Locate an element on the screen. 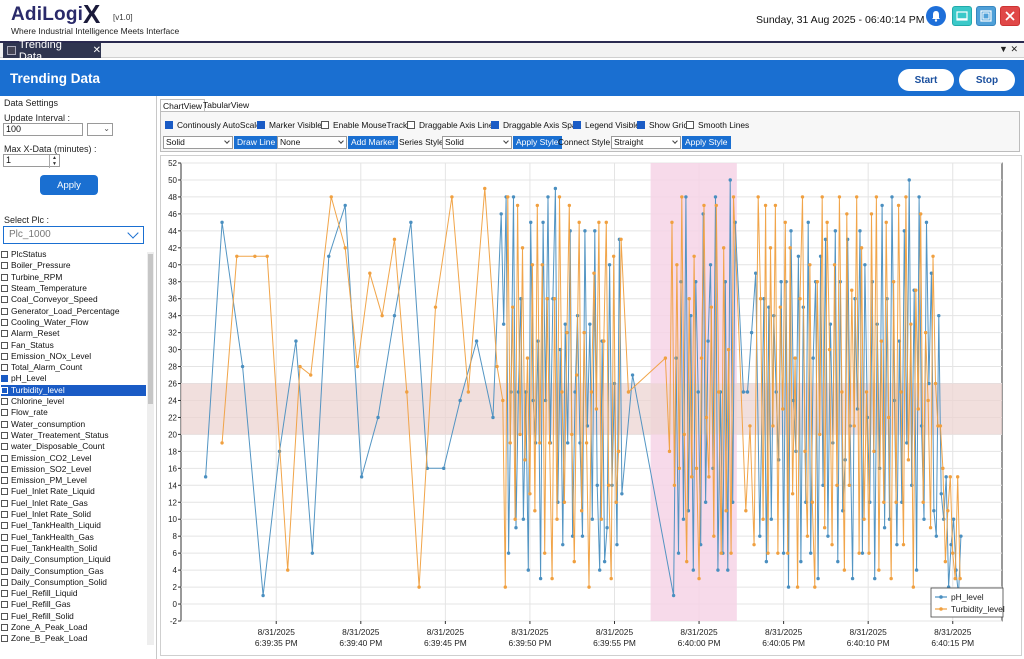  apply-connect-style-button: Apply Style is located at coordinates (706, 142).